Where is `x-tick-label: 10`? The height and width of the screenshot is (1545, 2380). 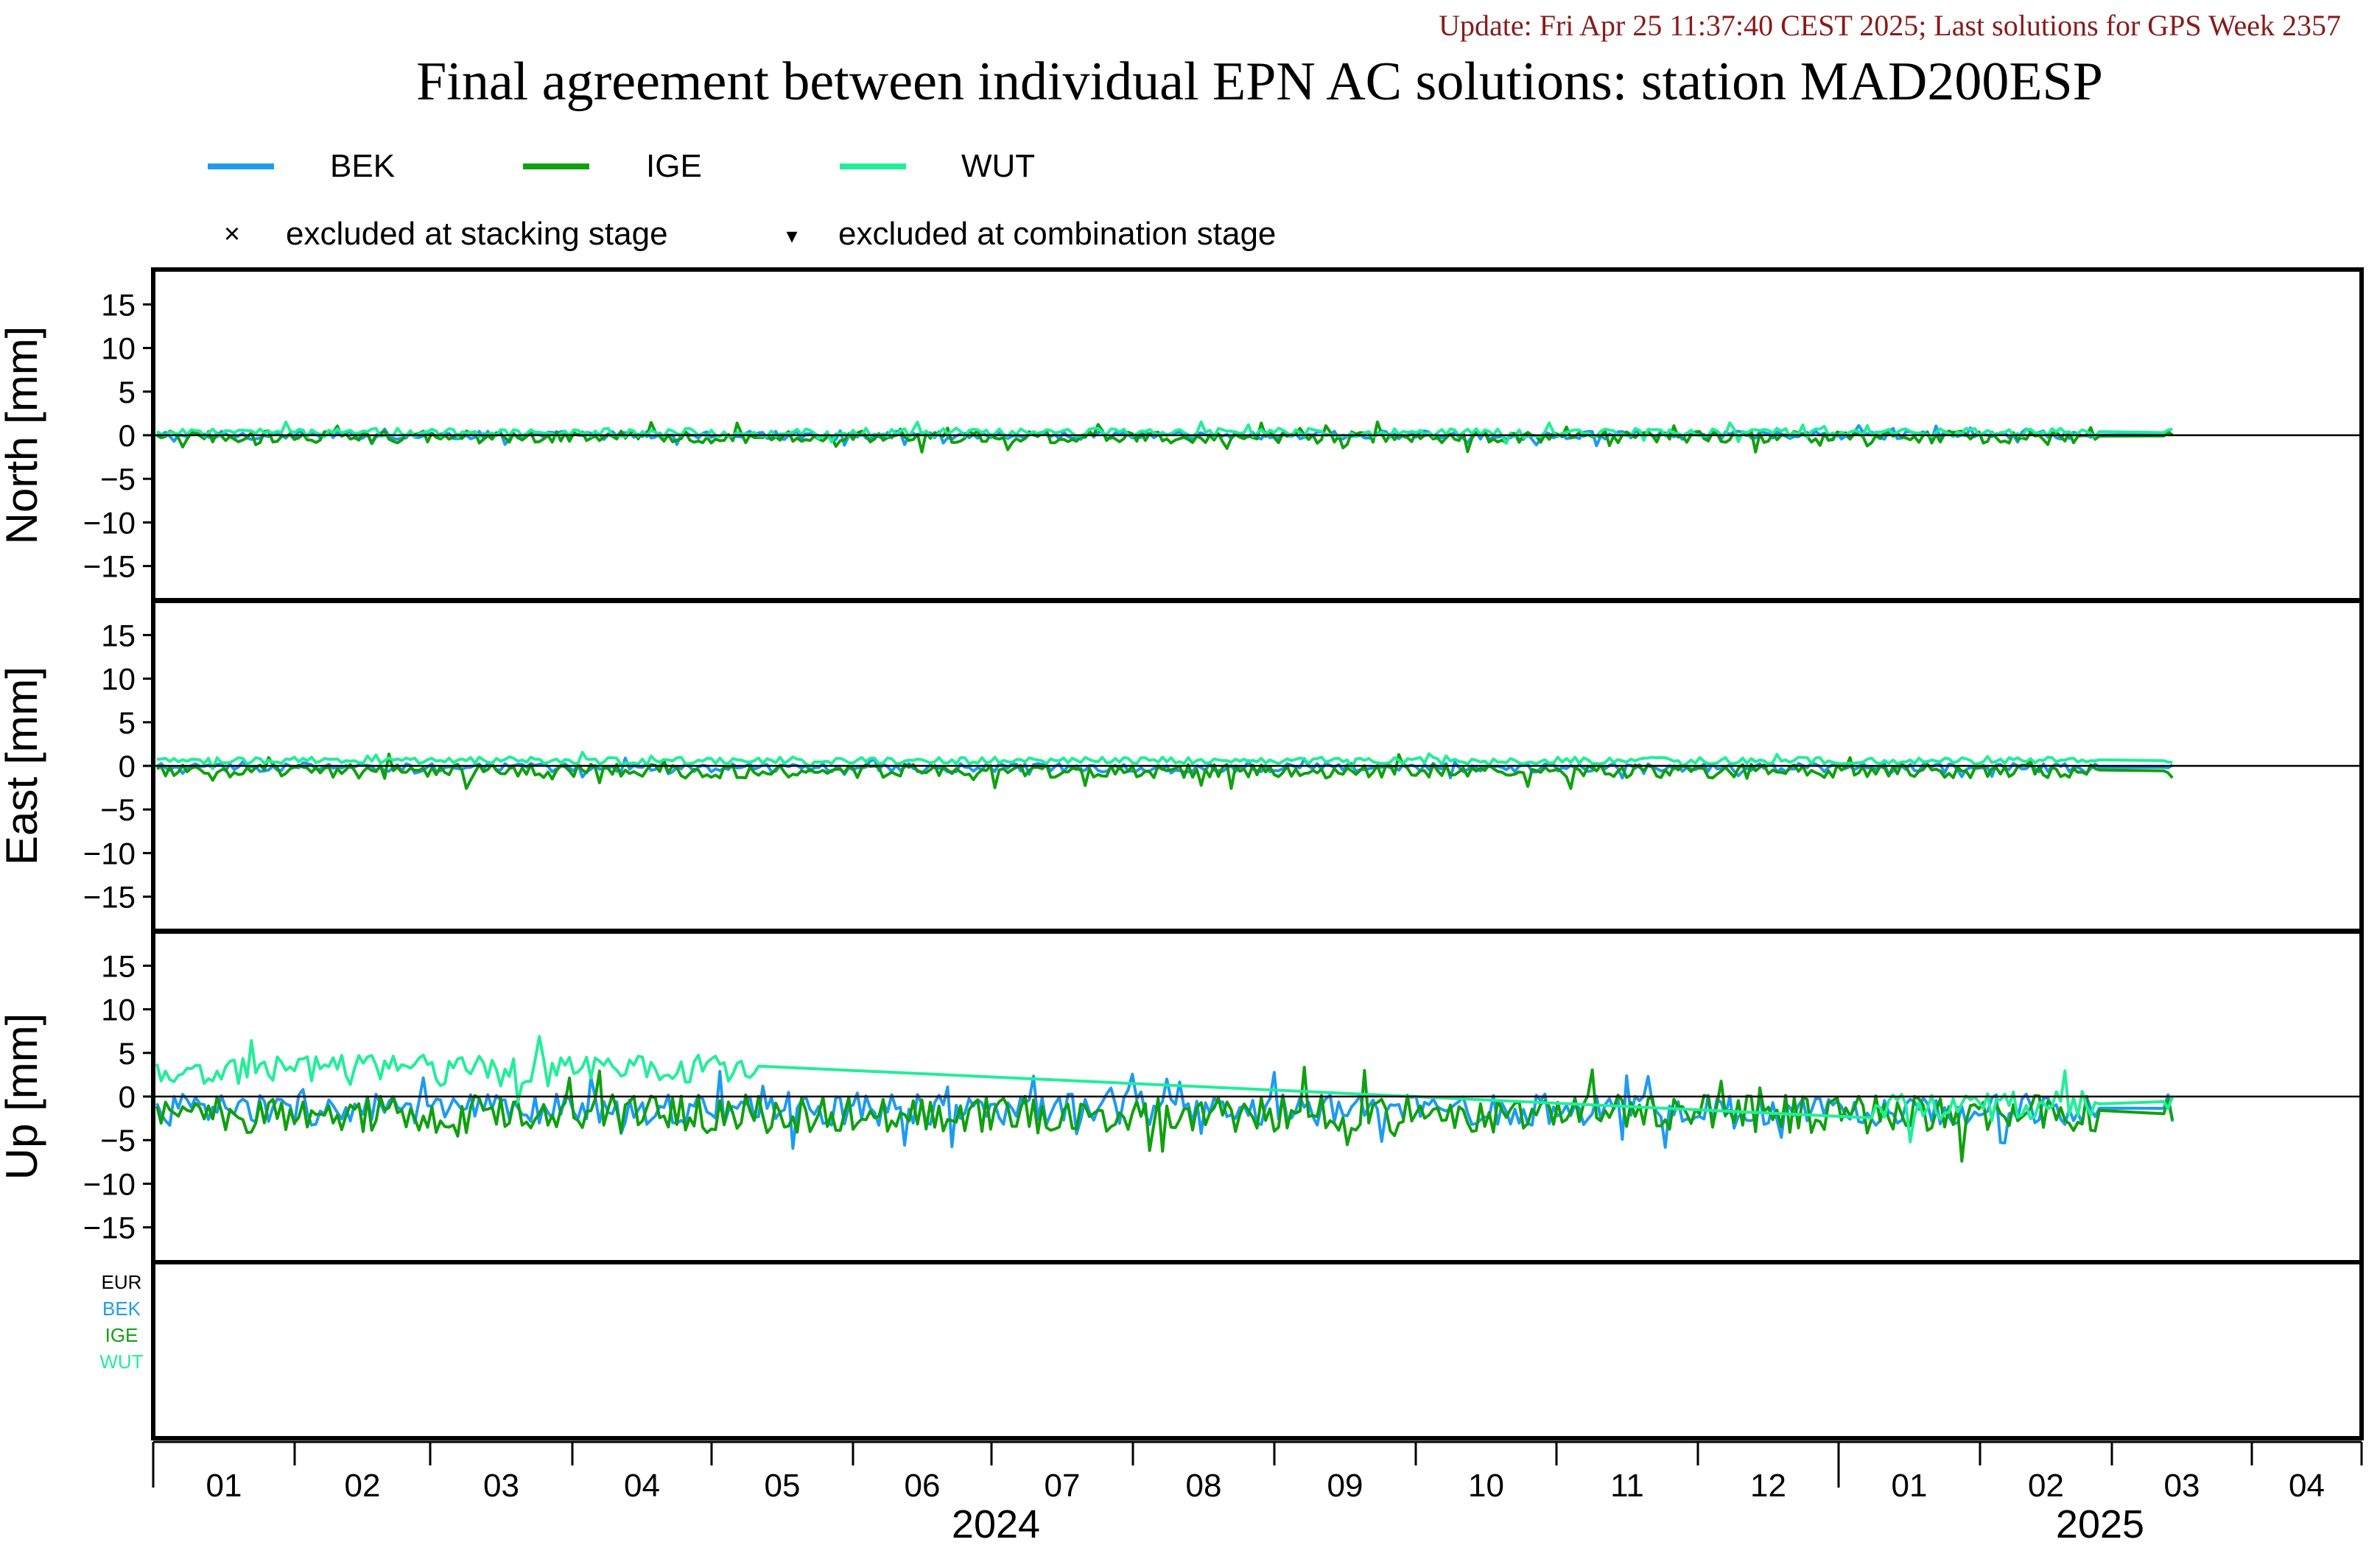
x-tick-label: 10 is located at coordinates (1486, 1486).